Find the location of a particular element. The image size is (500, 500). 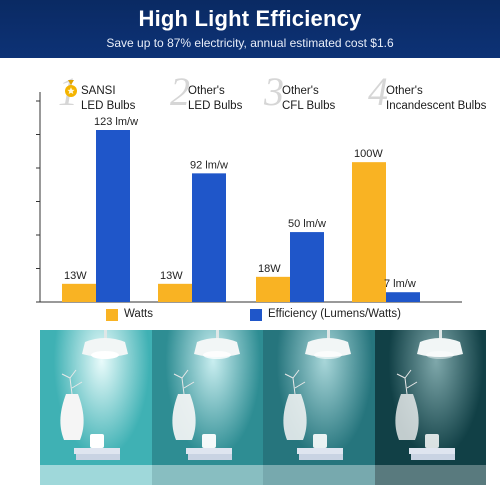

rank-number: 3 is located at coordinates (274, 91).